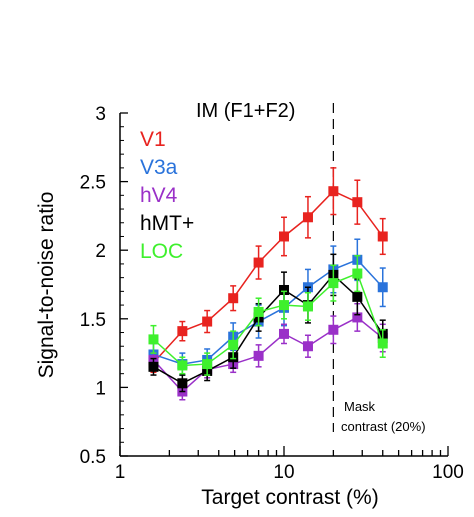 The image size is (474, 517). I want to click on legend-entry: hV4, so click(159, 195).